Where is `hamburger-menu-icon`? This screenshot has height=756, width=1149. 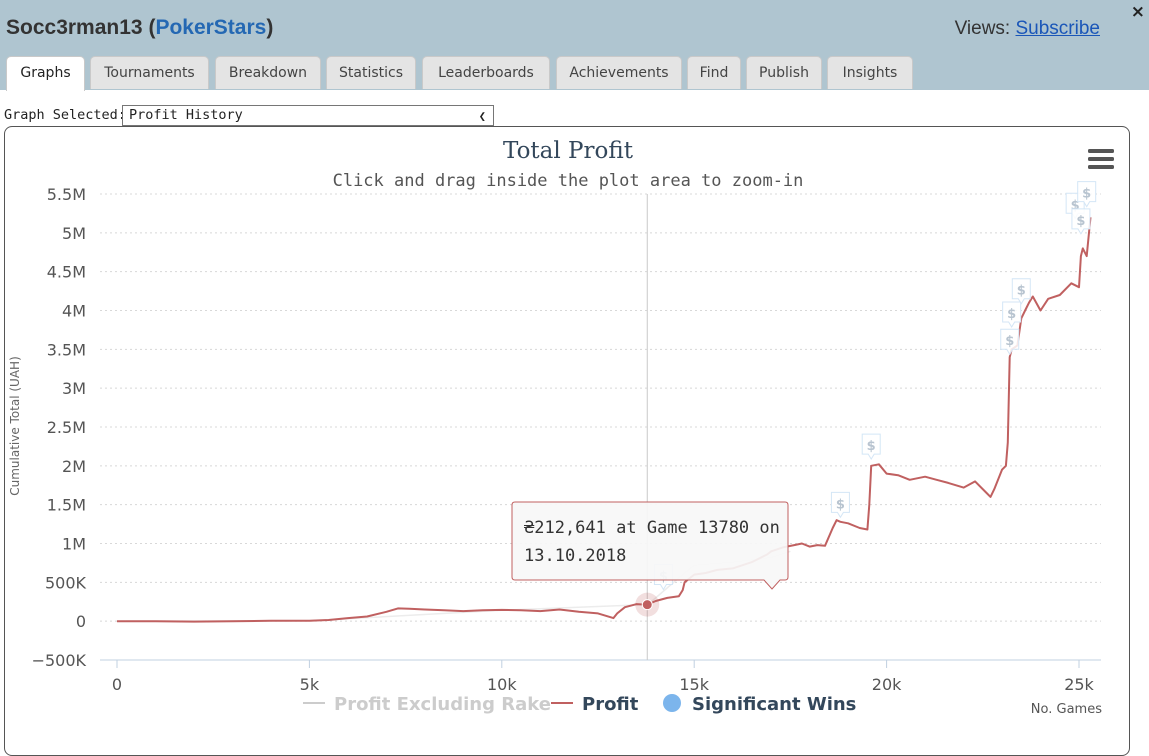
hamburger-menu-icon is located at coordinates (1101, 159).